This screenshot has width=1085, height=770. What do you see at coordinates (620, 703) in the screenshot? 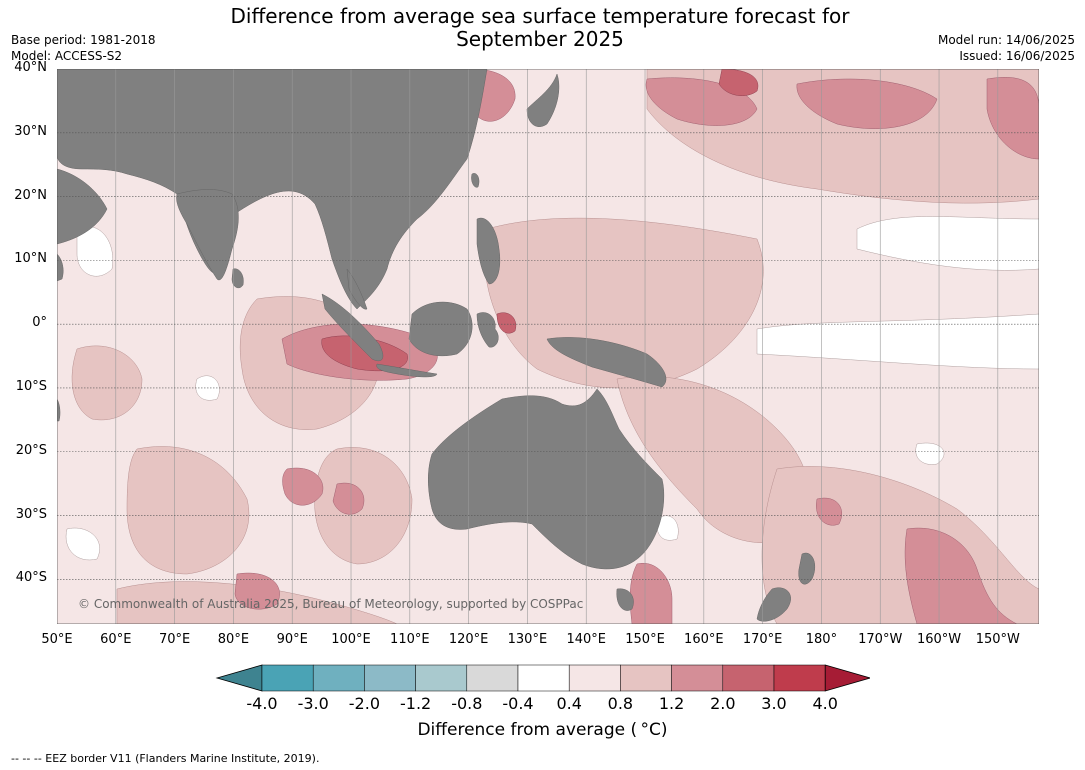
I see `colorbar-tick-label: 0.8` at bounding box center [620, 703].